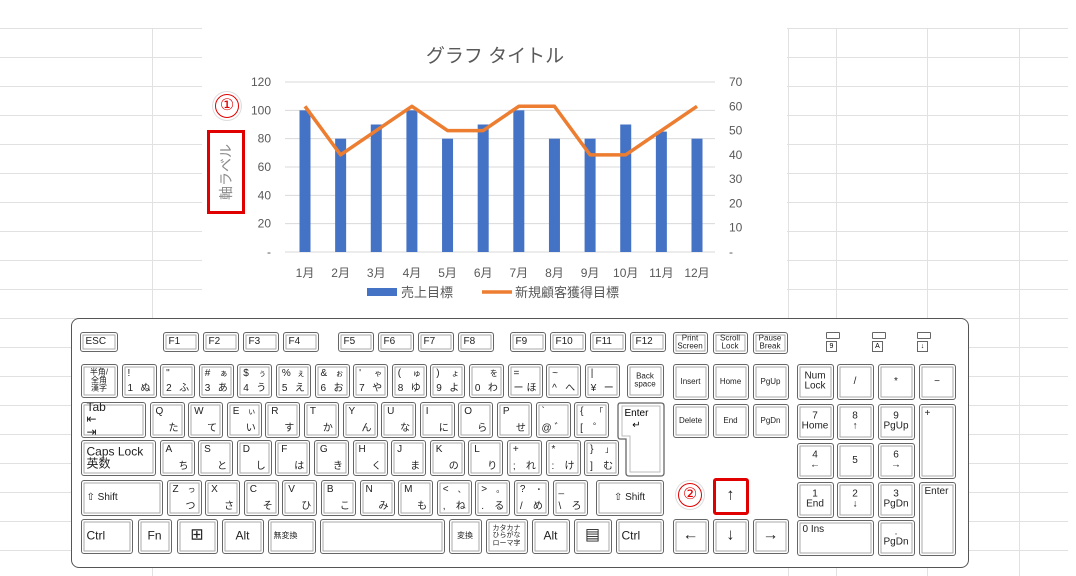  What do you see at coordinates (454, 497) in the screenshot?
I see `key-<: < 、, ね` at bounding box center [454, 497].